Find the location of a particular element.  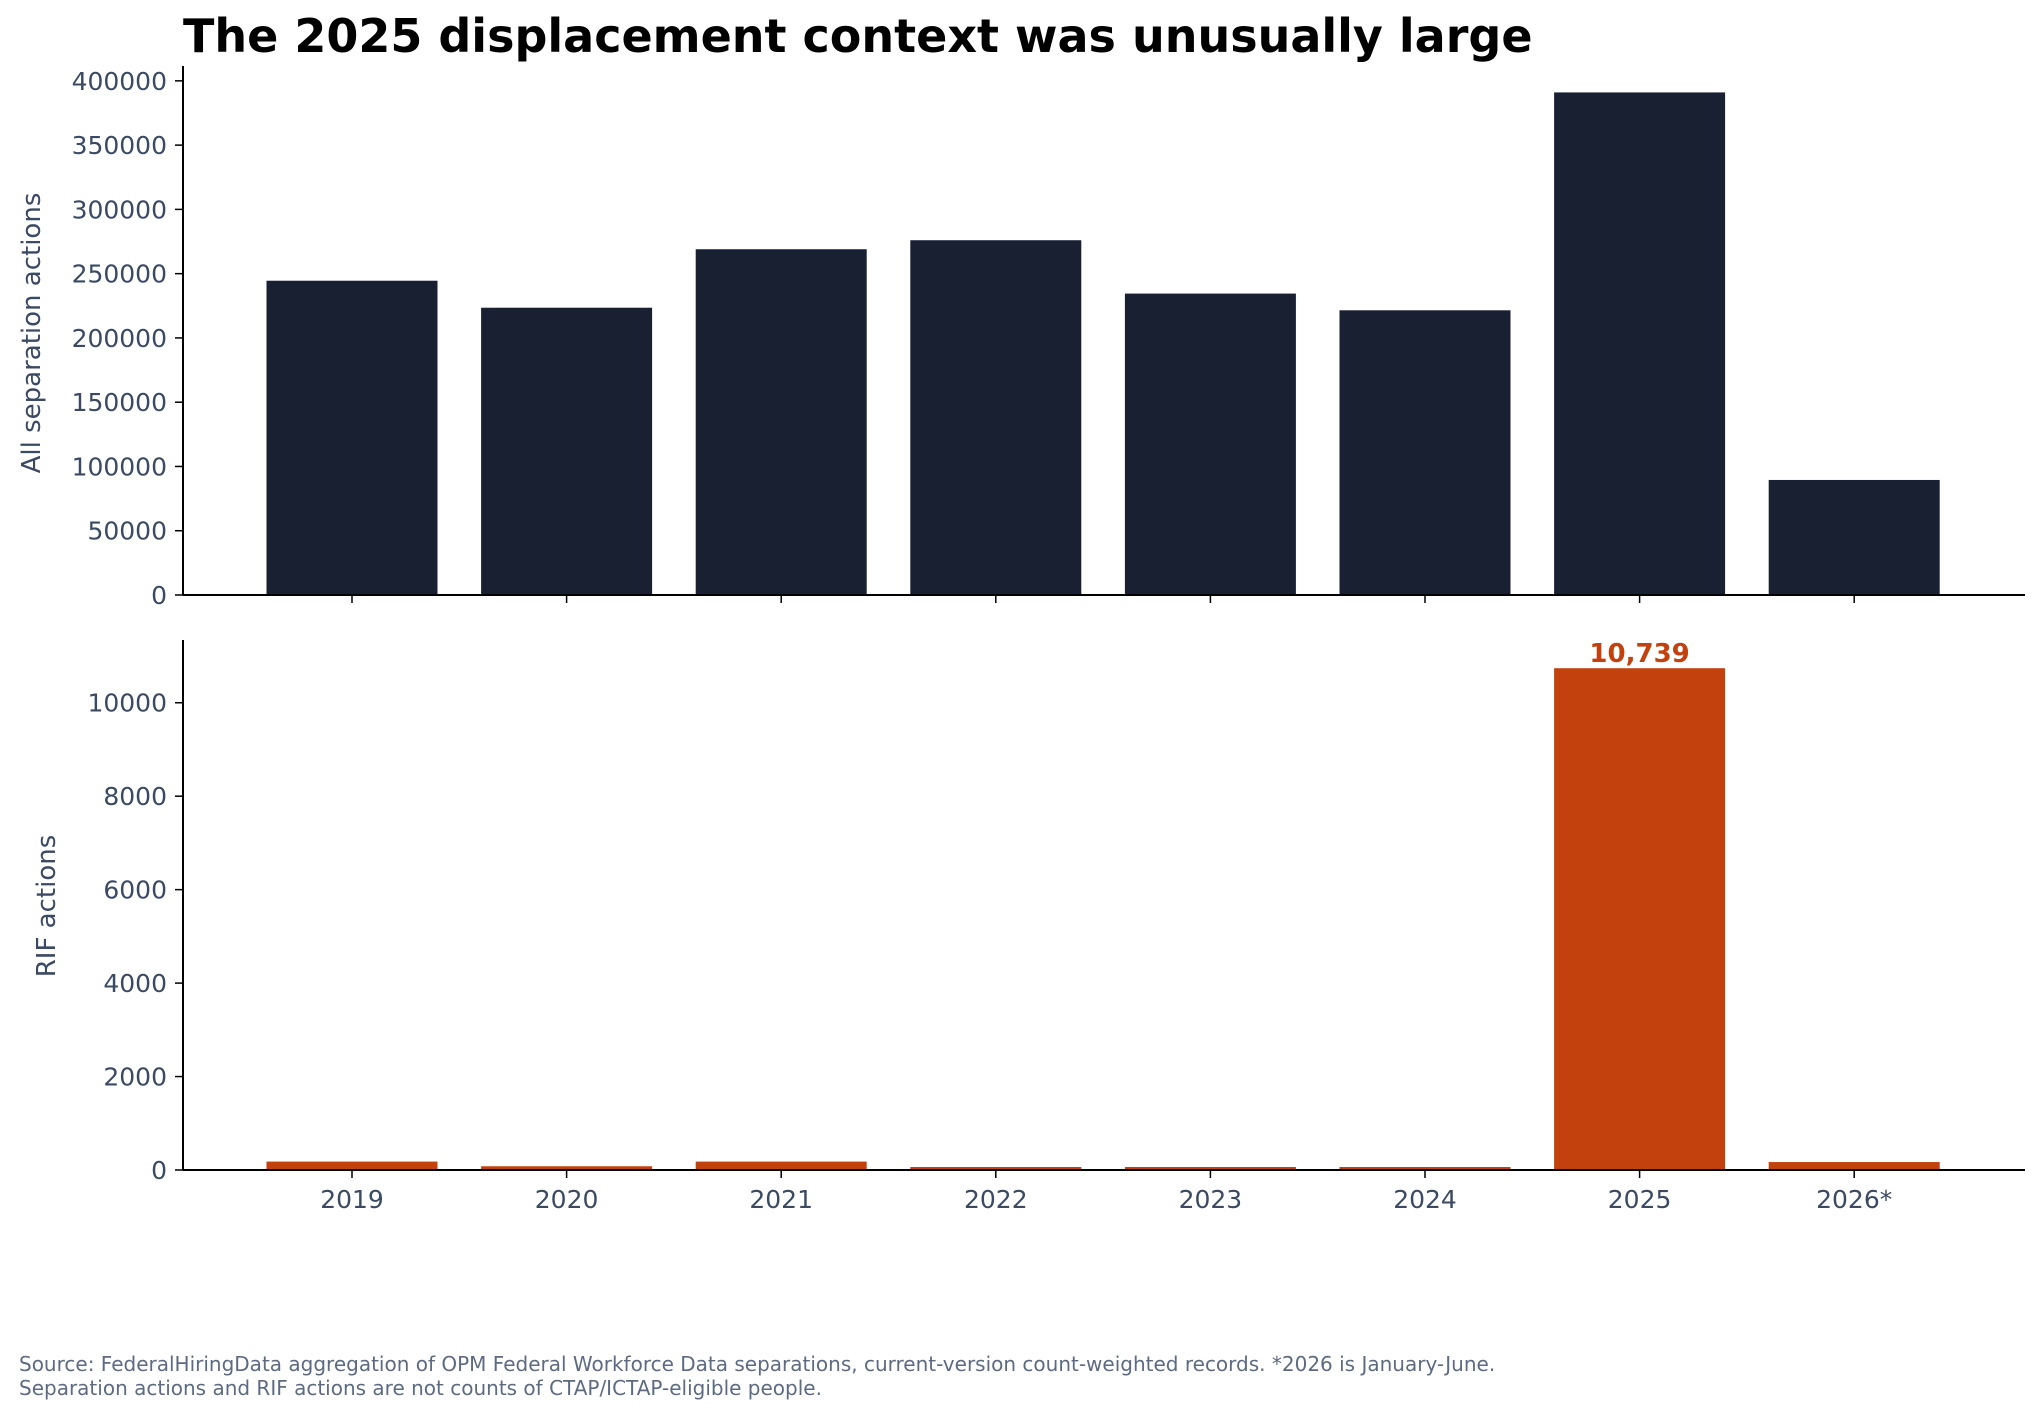

y-axis-label: RIF actions is located at coordinates (47, 906).